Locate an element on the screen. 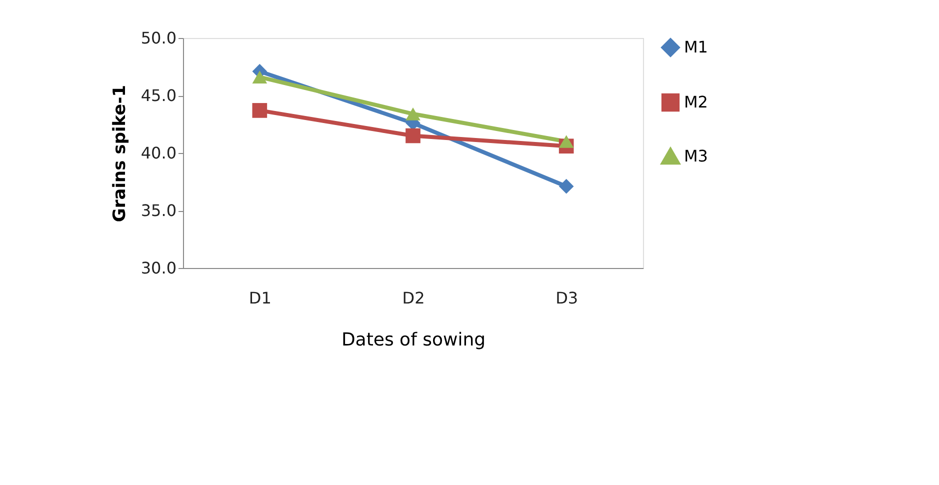 Image resolution: width=939 pixels, height=485 pixels. y-tick-label: 45.0 is located at coordinates (158, 95).